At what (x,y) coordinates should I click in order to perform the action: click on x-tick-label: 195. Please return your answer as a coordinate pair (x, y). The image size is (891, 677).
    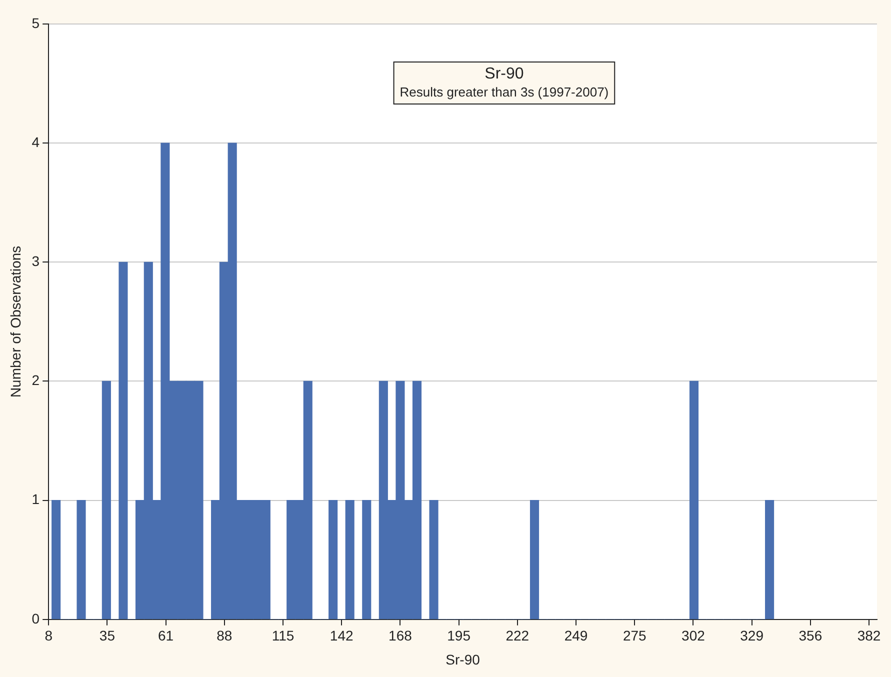
    Looking at the image, I should click on (459, 636).